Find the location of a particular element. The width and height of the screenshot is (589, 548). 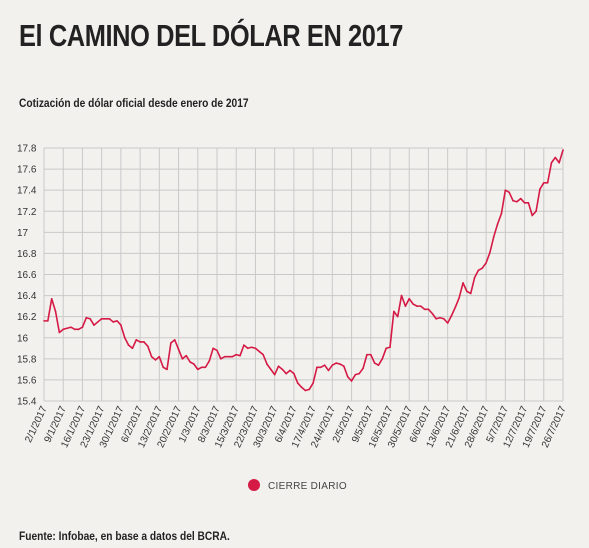

y-tick-label: 16 is located at coordinates (23, 338).